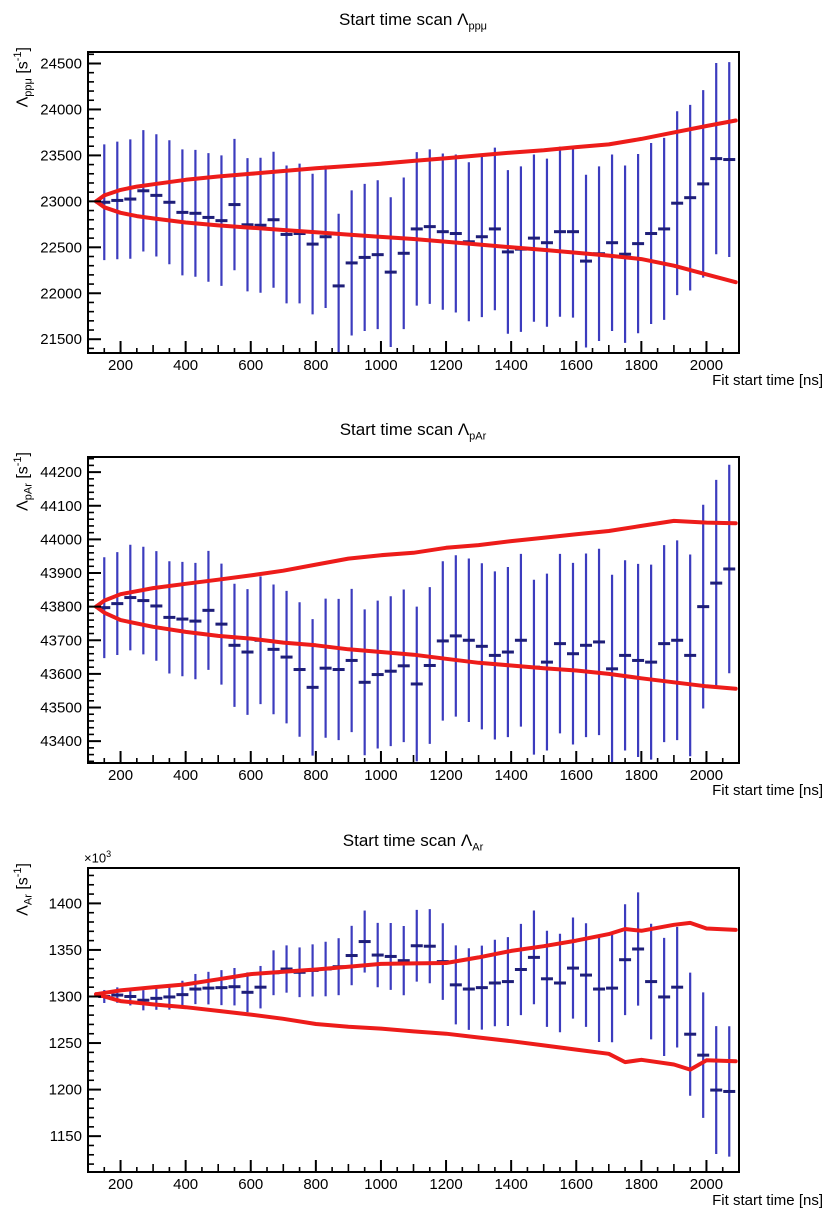  I want to click on y-tick-label: 1200, so click(65, 1090).